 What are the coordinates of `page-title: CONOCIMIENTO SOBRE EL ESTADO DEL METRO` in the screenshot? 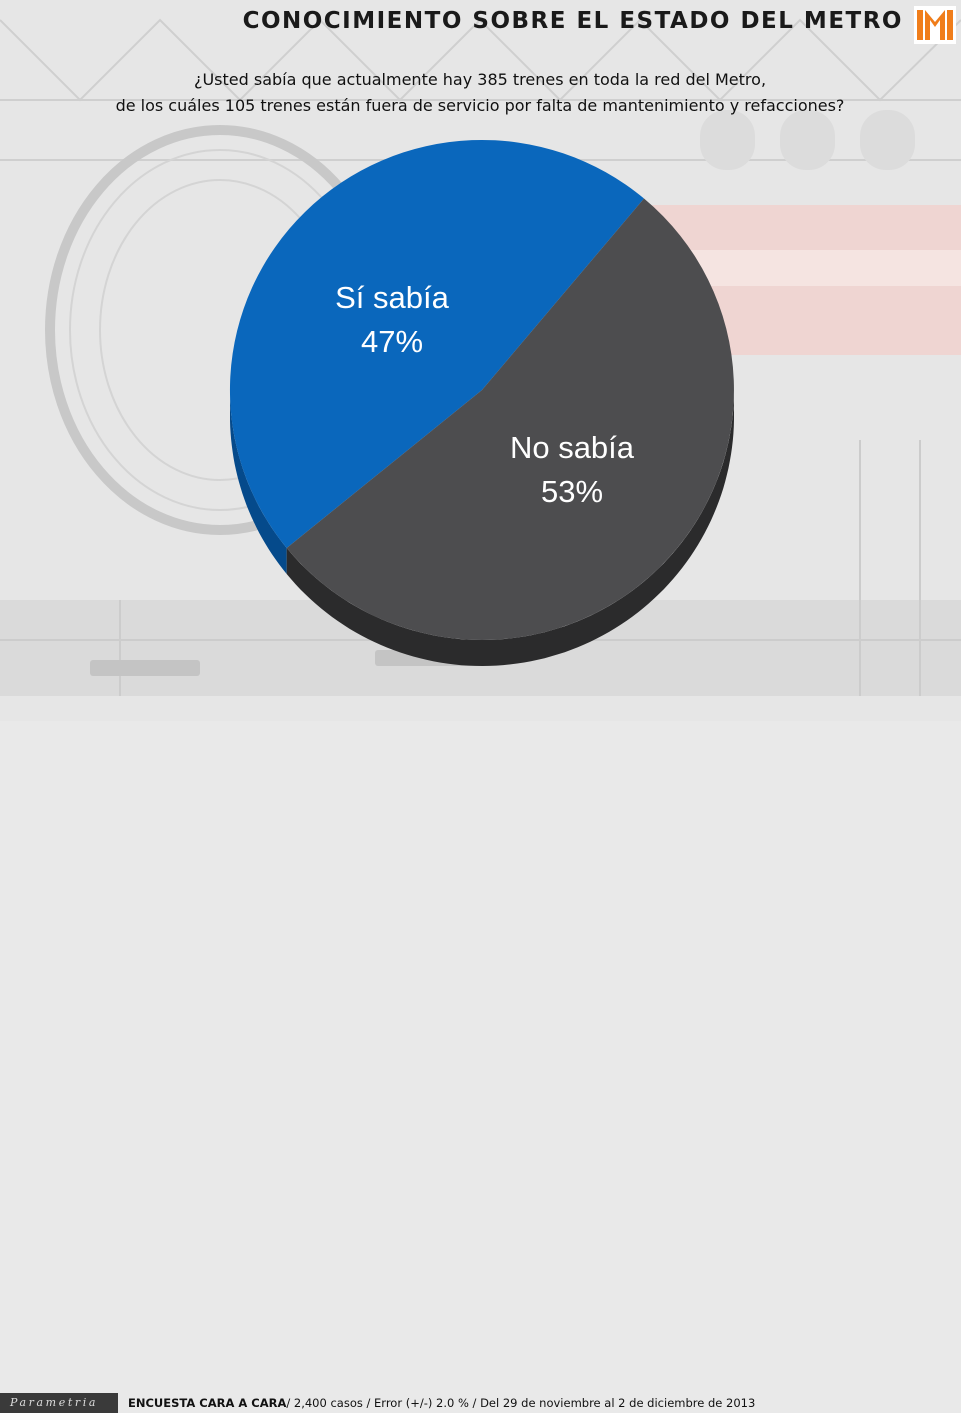 It's located at (572, 21).